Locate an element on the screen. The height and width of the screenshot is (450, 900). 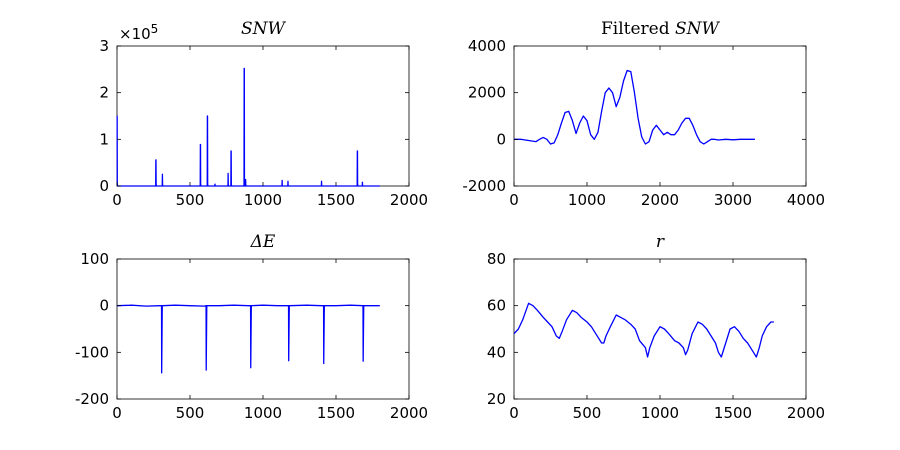
x-tick-label-delta-e: 2000 is located at coordinates (409, 413).